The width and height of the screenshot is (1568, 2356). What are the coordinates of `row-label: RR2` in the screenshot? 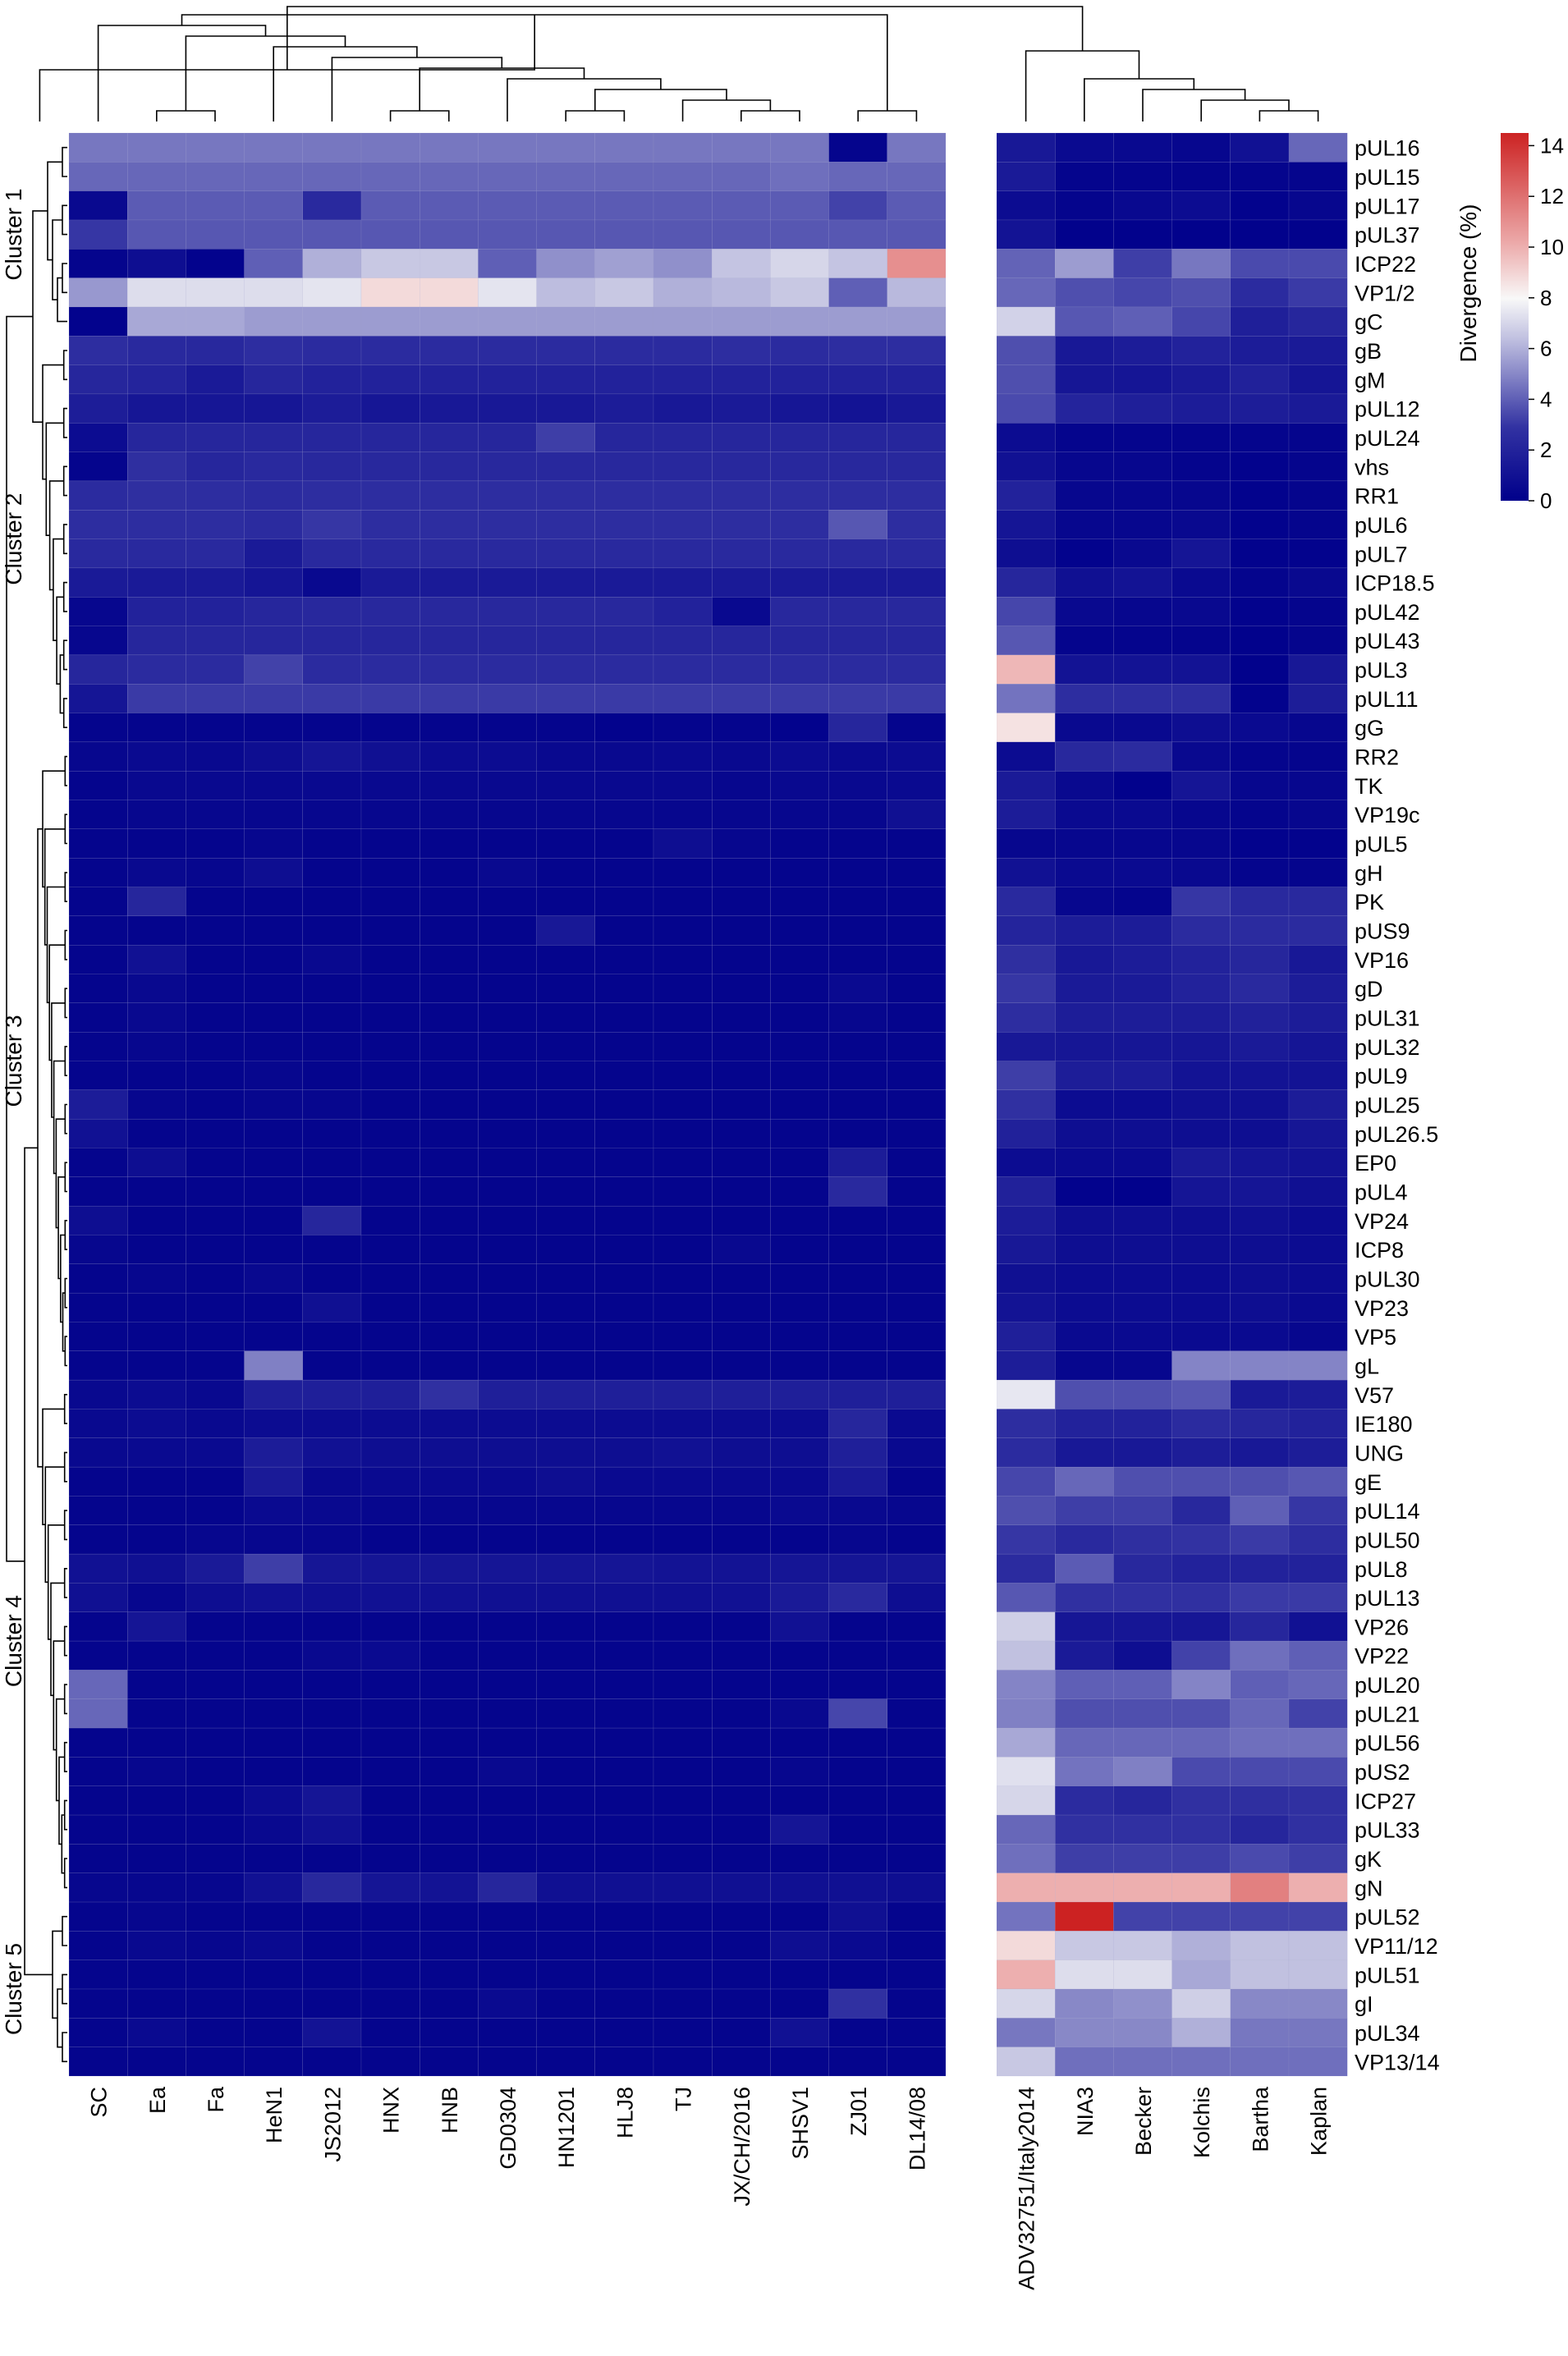 It's located at (1377, 757).